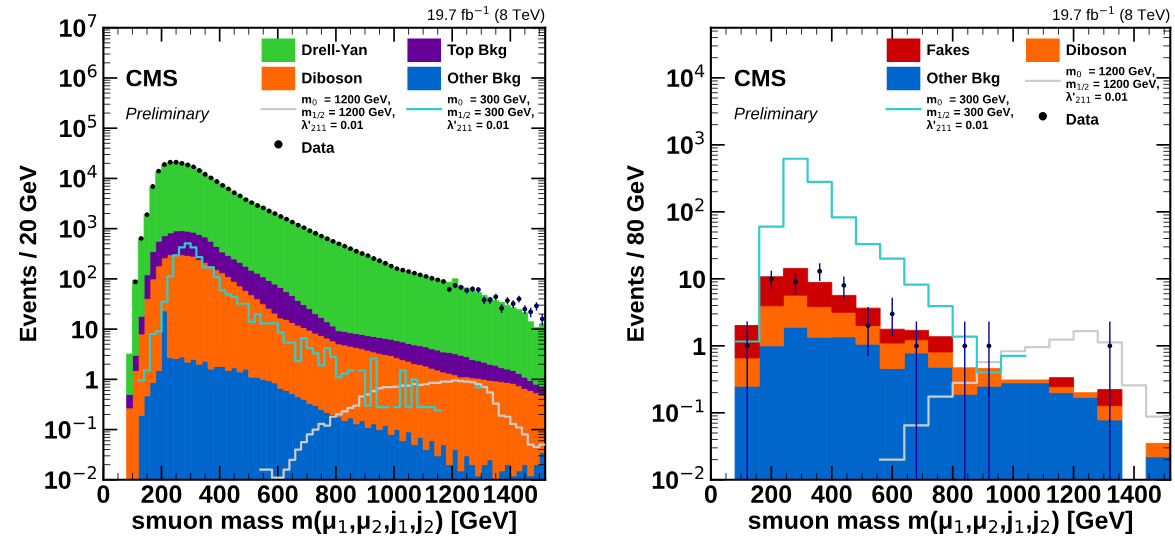 This screenshot has width=1175, height=544. Describe the element at coordinates (334, 50) in the screenshot. I see `legend-label: Drell-Yan` at that location.